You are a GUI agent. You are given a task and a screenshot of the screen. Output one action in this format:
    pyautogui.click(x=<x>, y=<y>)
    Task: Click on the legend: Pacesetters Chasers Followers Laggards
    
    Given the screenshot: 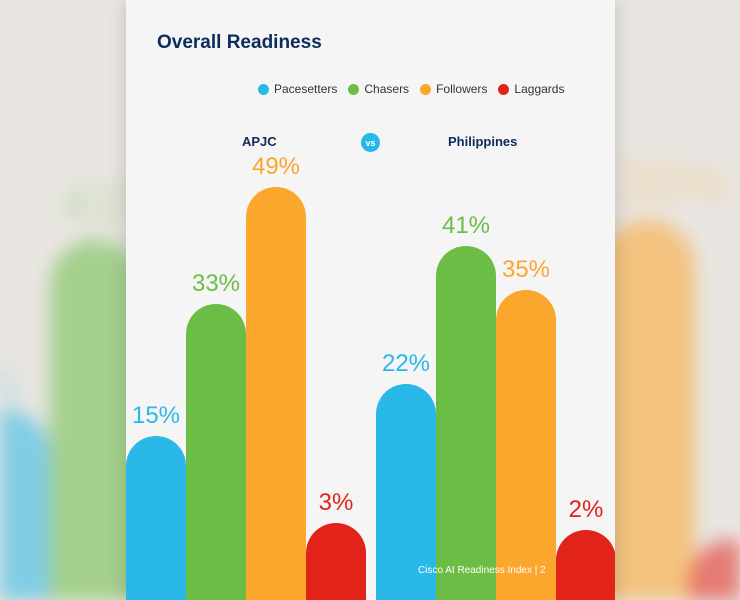 What is the action you would take?
    pyautogui.click(x=411, y=89)
    